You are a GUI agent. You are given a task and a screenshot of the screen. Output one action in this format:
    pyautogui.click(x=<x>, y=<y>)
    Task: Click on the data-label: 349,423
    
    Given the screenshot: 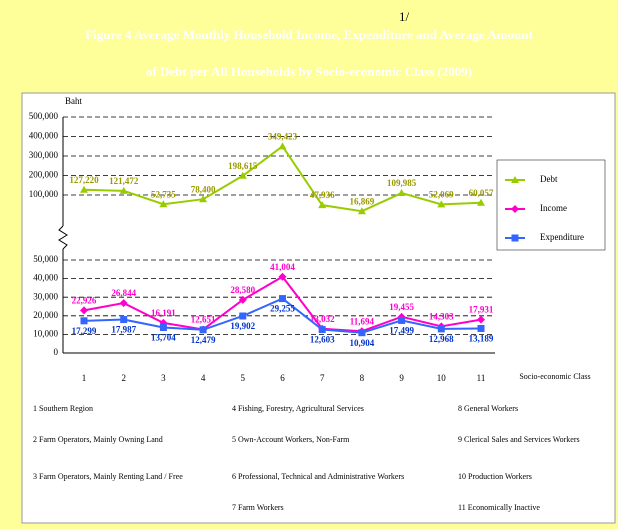 What is the action you would take?
    pyautogui.click(x=283, y=136)
    